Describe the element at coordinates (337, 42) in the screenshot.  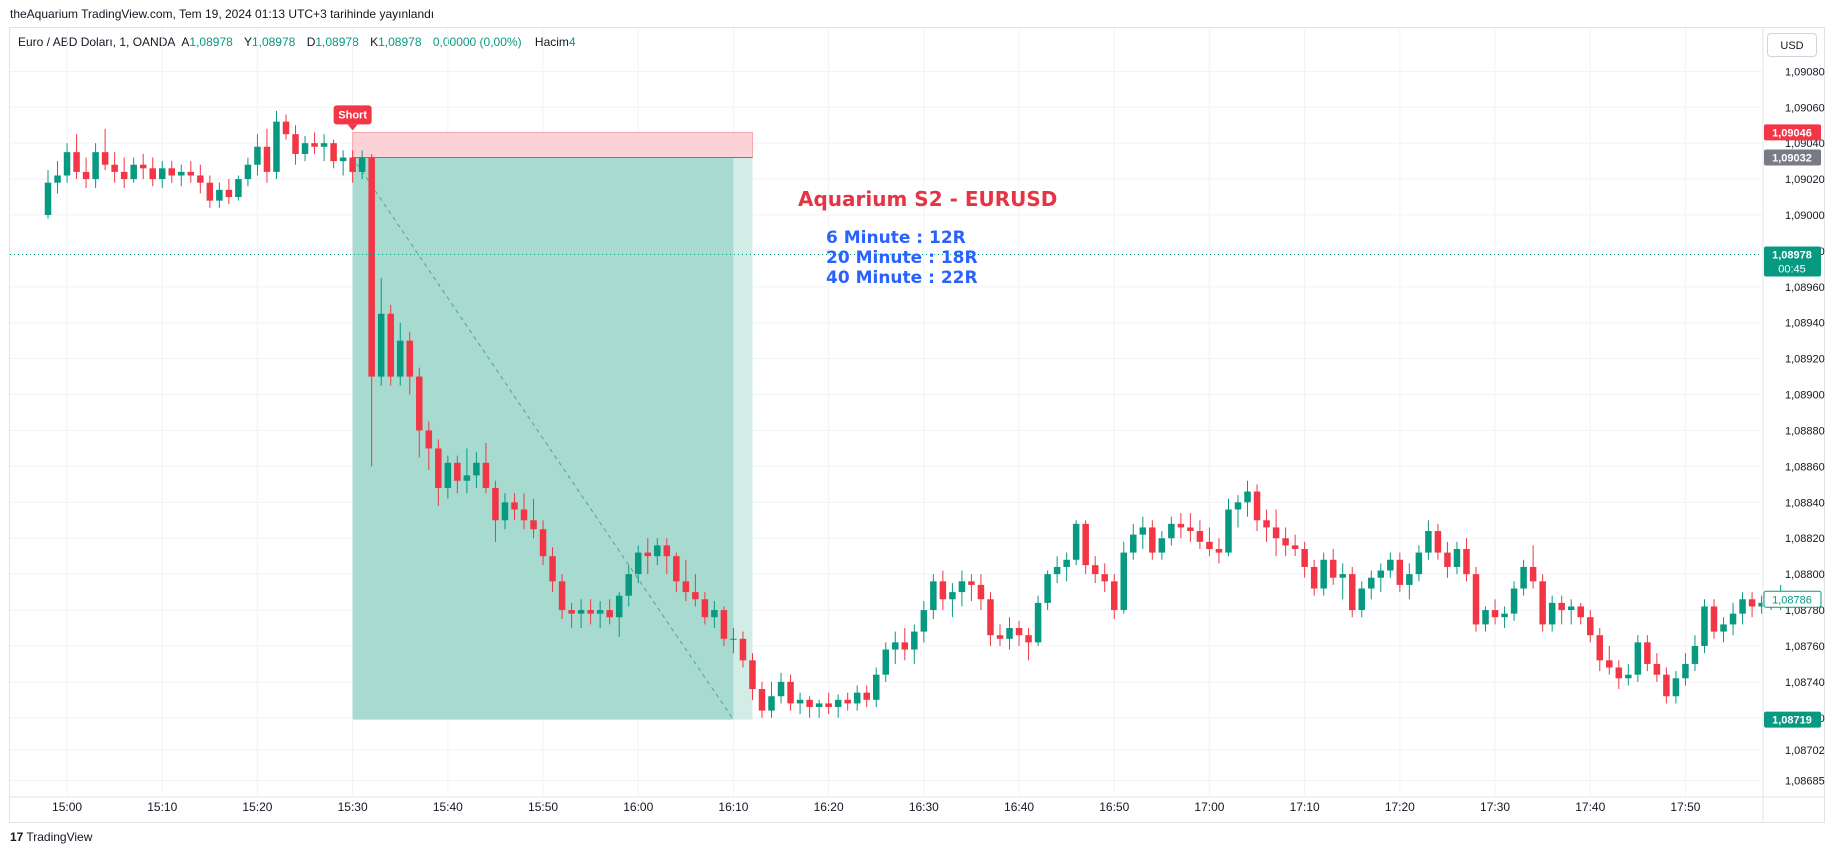
I see `low-value: 1,08978` at that location.